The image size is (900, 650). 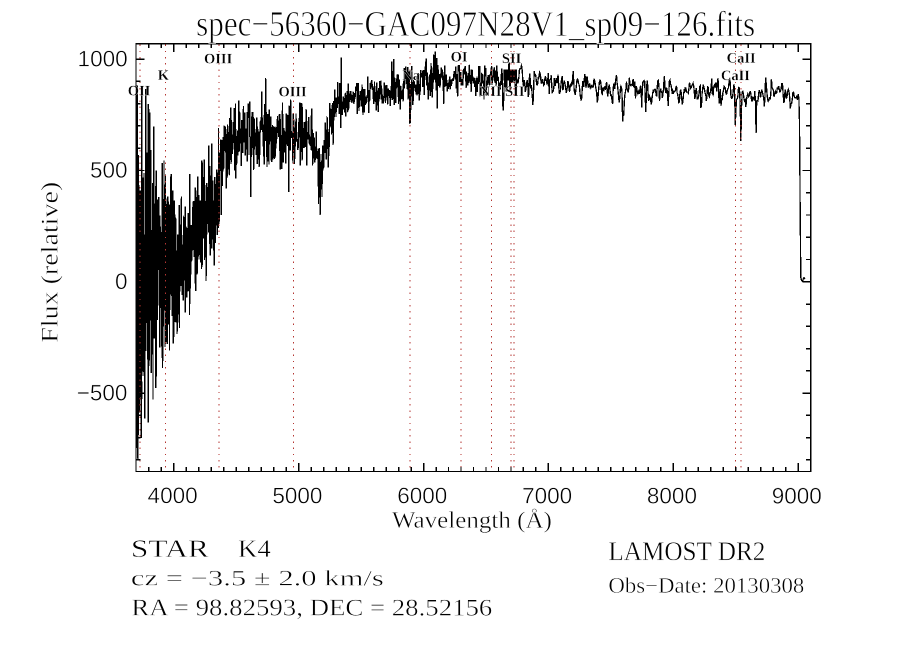 What do you see at coordinates (422, 495) in the screenshot?
I see `svg-text: 6000` at bounding box center [422, 495].